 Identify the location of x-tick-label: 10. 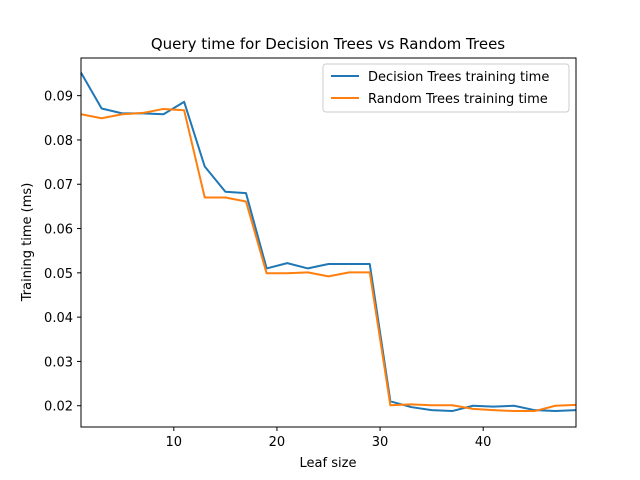
(174, 442).